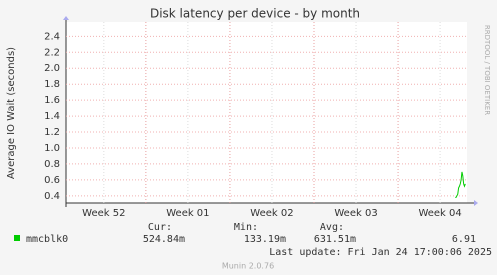 The image size is (497, 275). Describe the element at coordinates (52, 180) in the screenshot. I see `y-tick-label: 0.6` at that location.